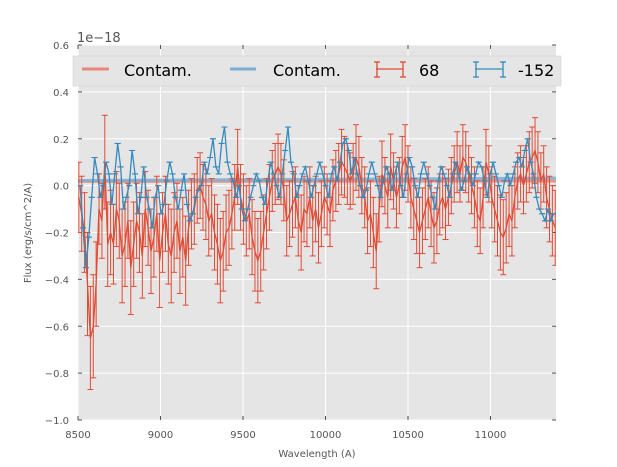  I want to click on legend-item-contam-blue: Contam., so click(285, 70).